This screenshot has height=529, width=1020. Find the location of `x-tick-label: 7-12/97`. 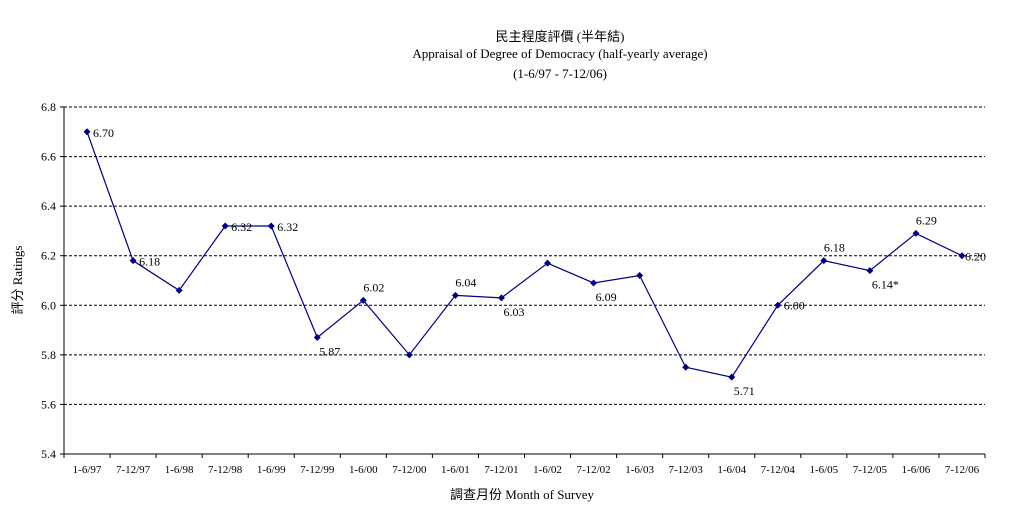

x-tick-label: 7-12/97 is located at coordinates (133, 470).